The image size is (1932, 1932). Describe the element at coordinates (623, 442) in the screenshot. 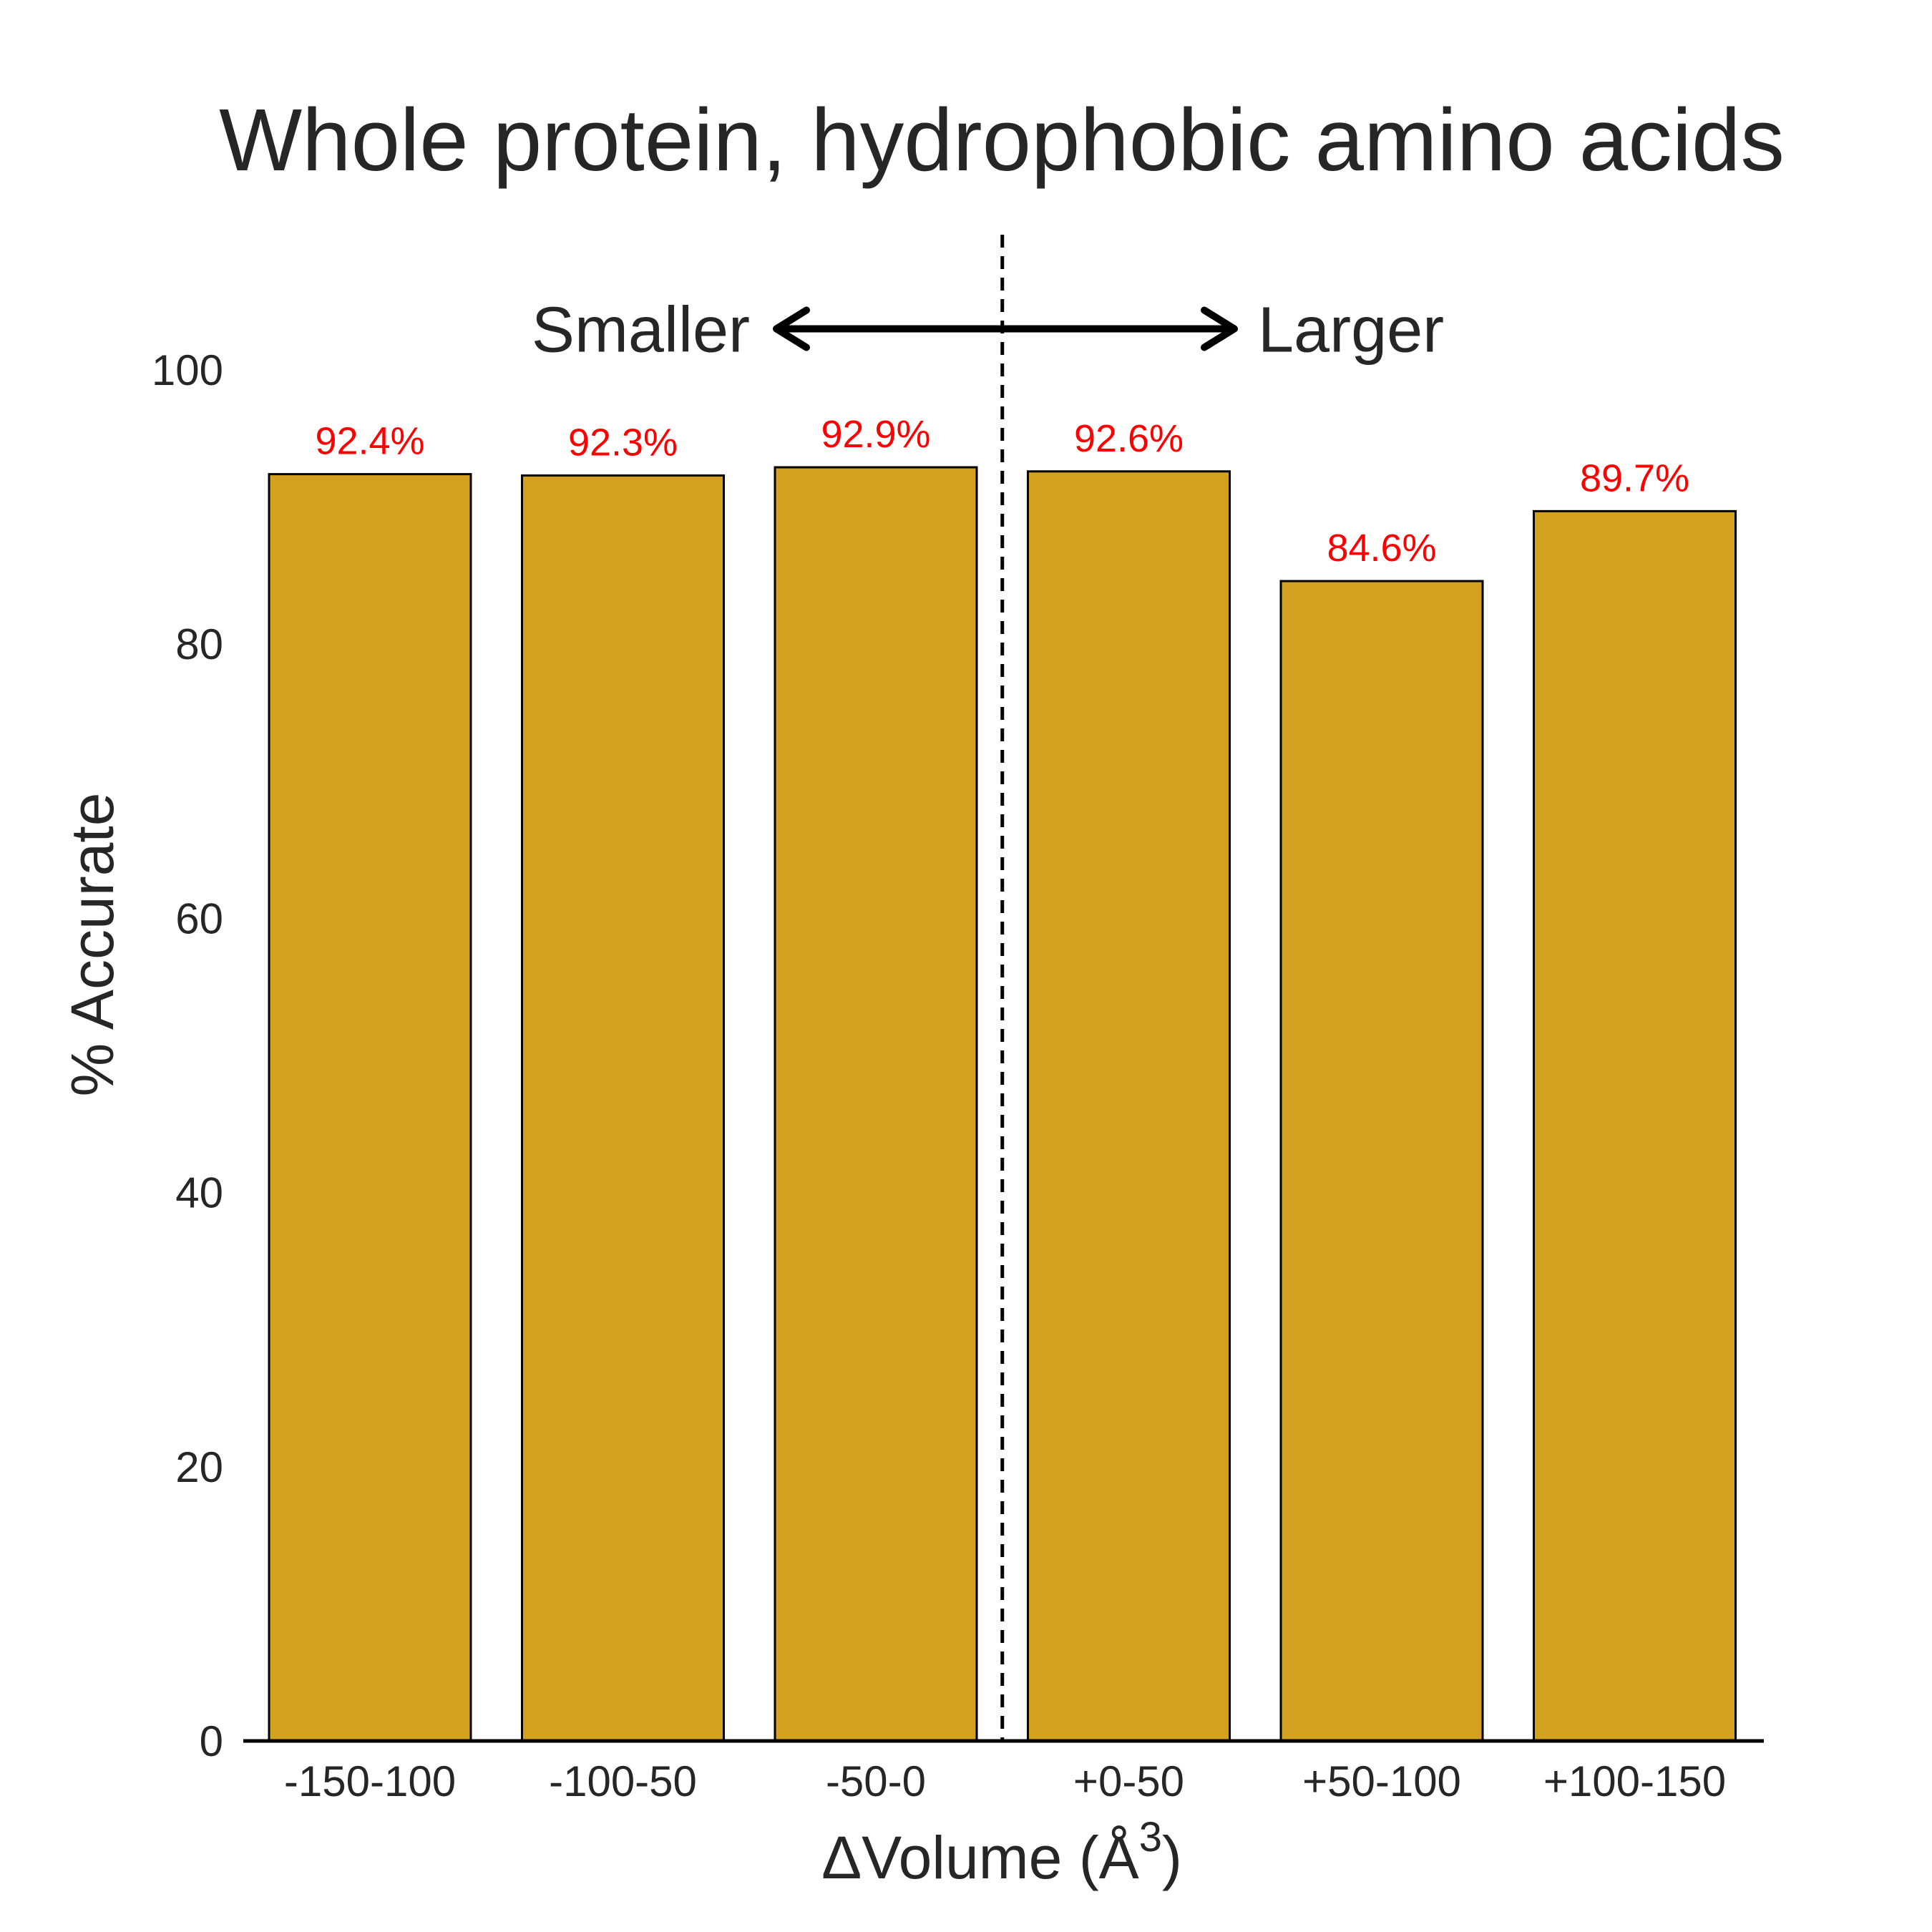

I see `value-label--100-50: 92.3%` at that location.